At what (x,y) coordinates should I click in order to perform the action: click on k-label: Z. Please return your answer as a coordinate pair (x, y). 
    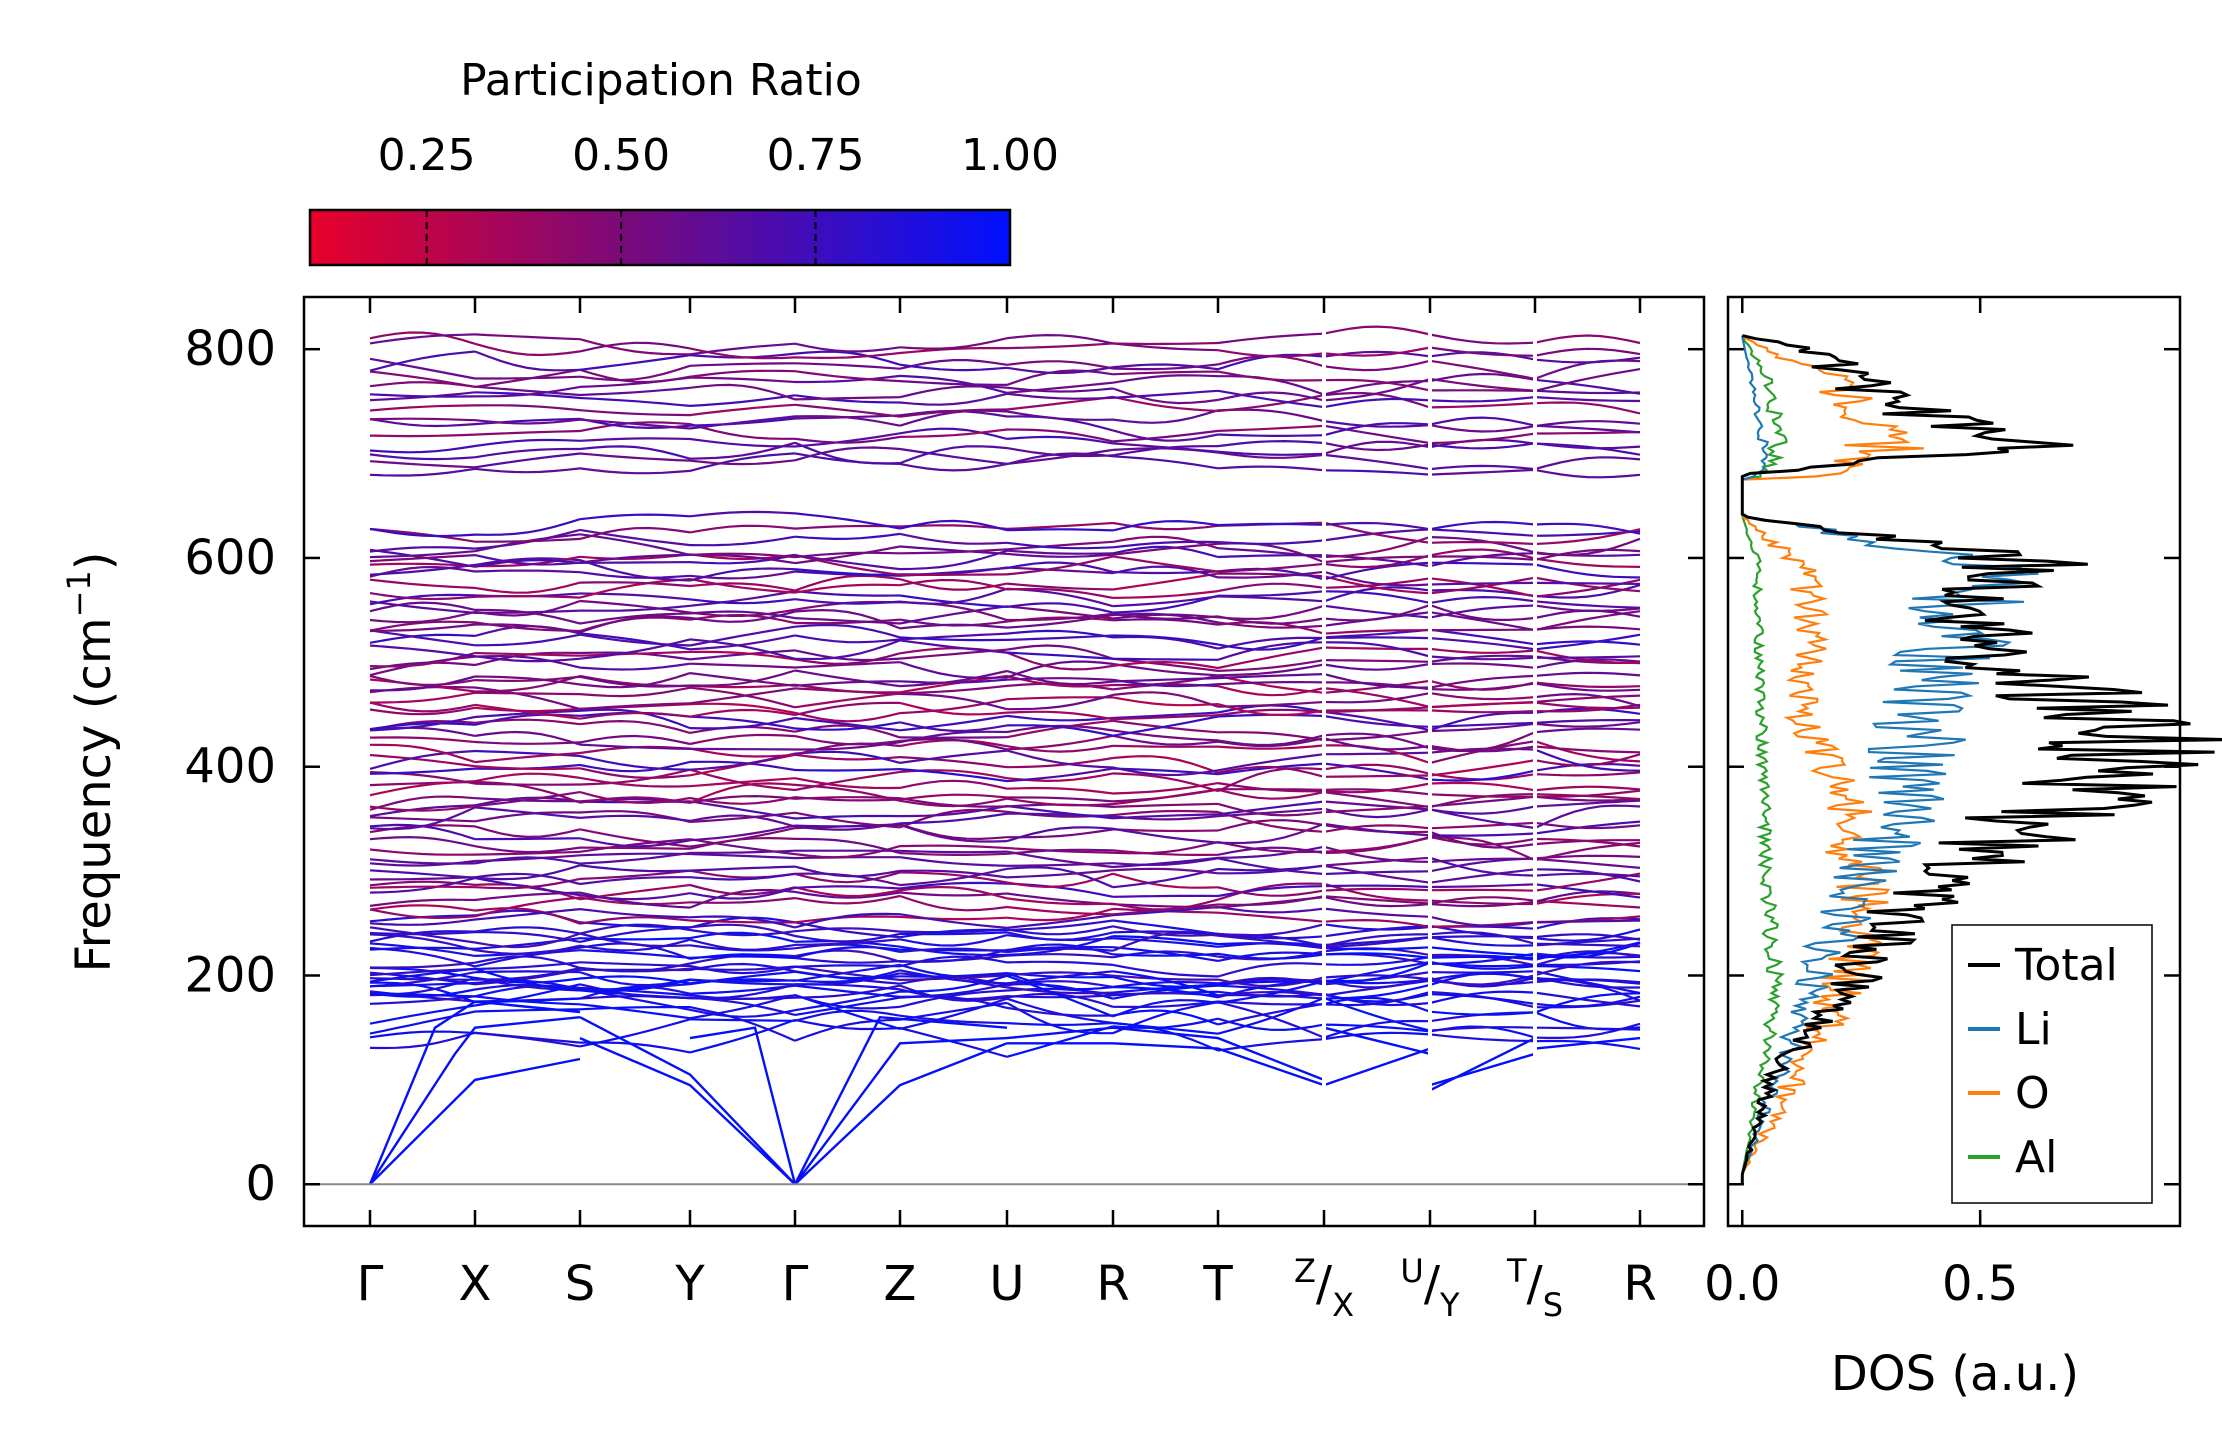
    Looking at the image, I should click on (900, 1284).